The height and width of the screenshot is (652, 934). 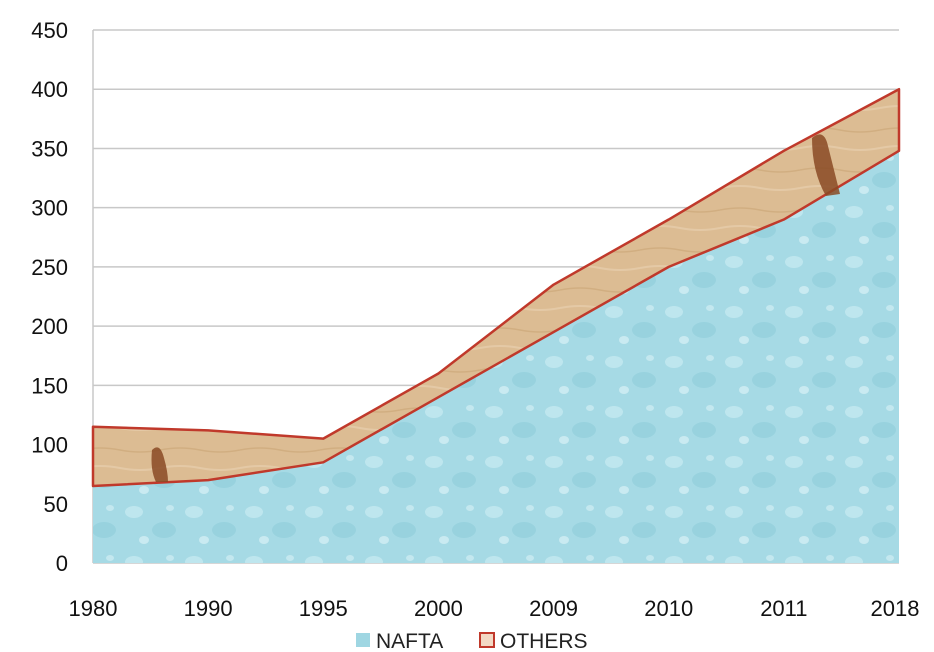 What do you see at coordinates (49, 30) in the screenshot?
I see `y-tick-label: 450` at bounding box center [49, 30].